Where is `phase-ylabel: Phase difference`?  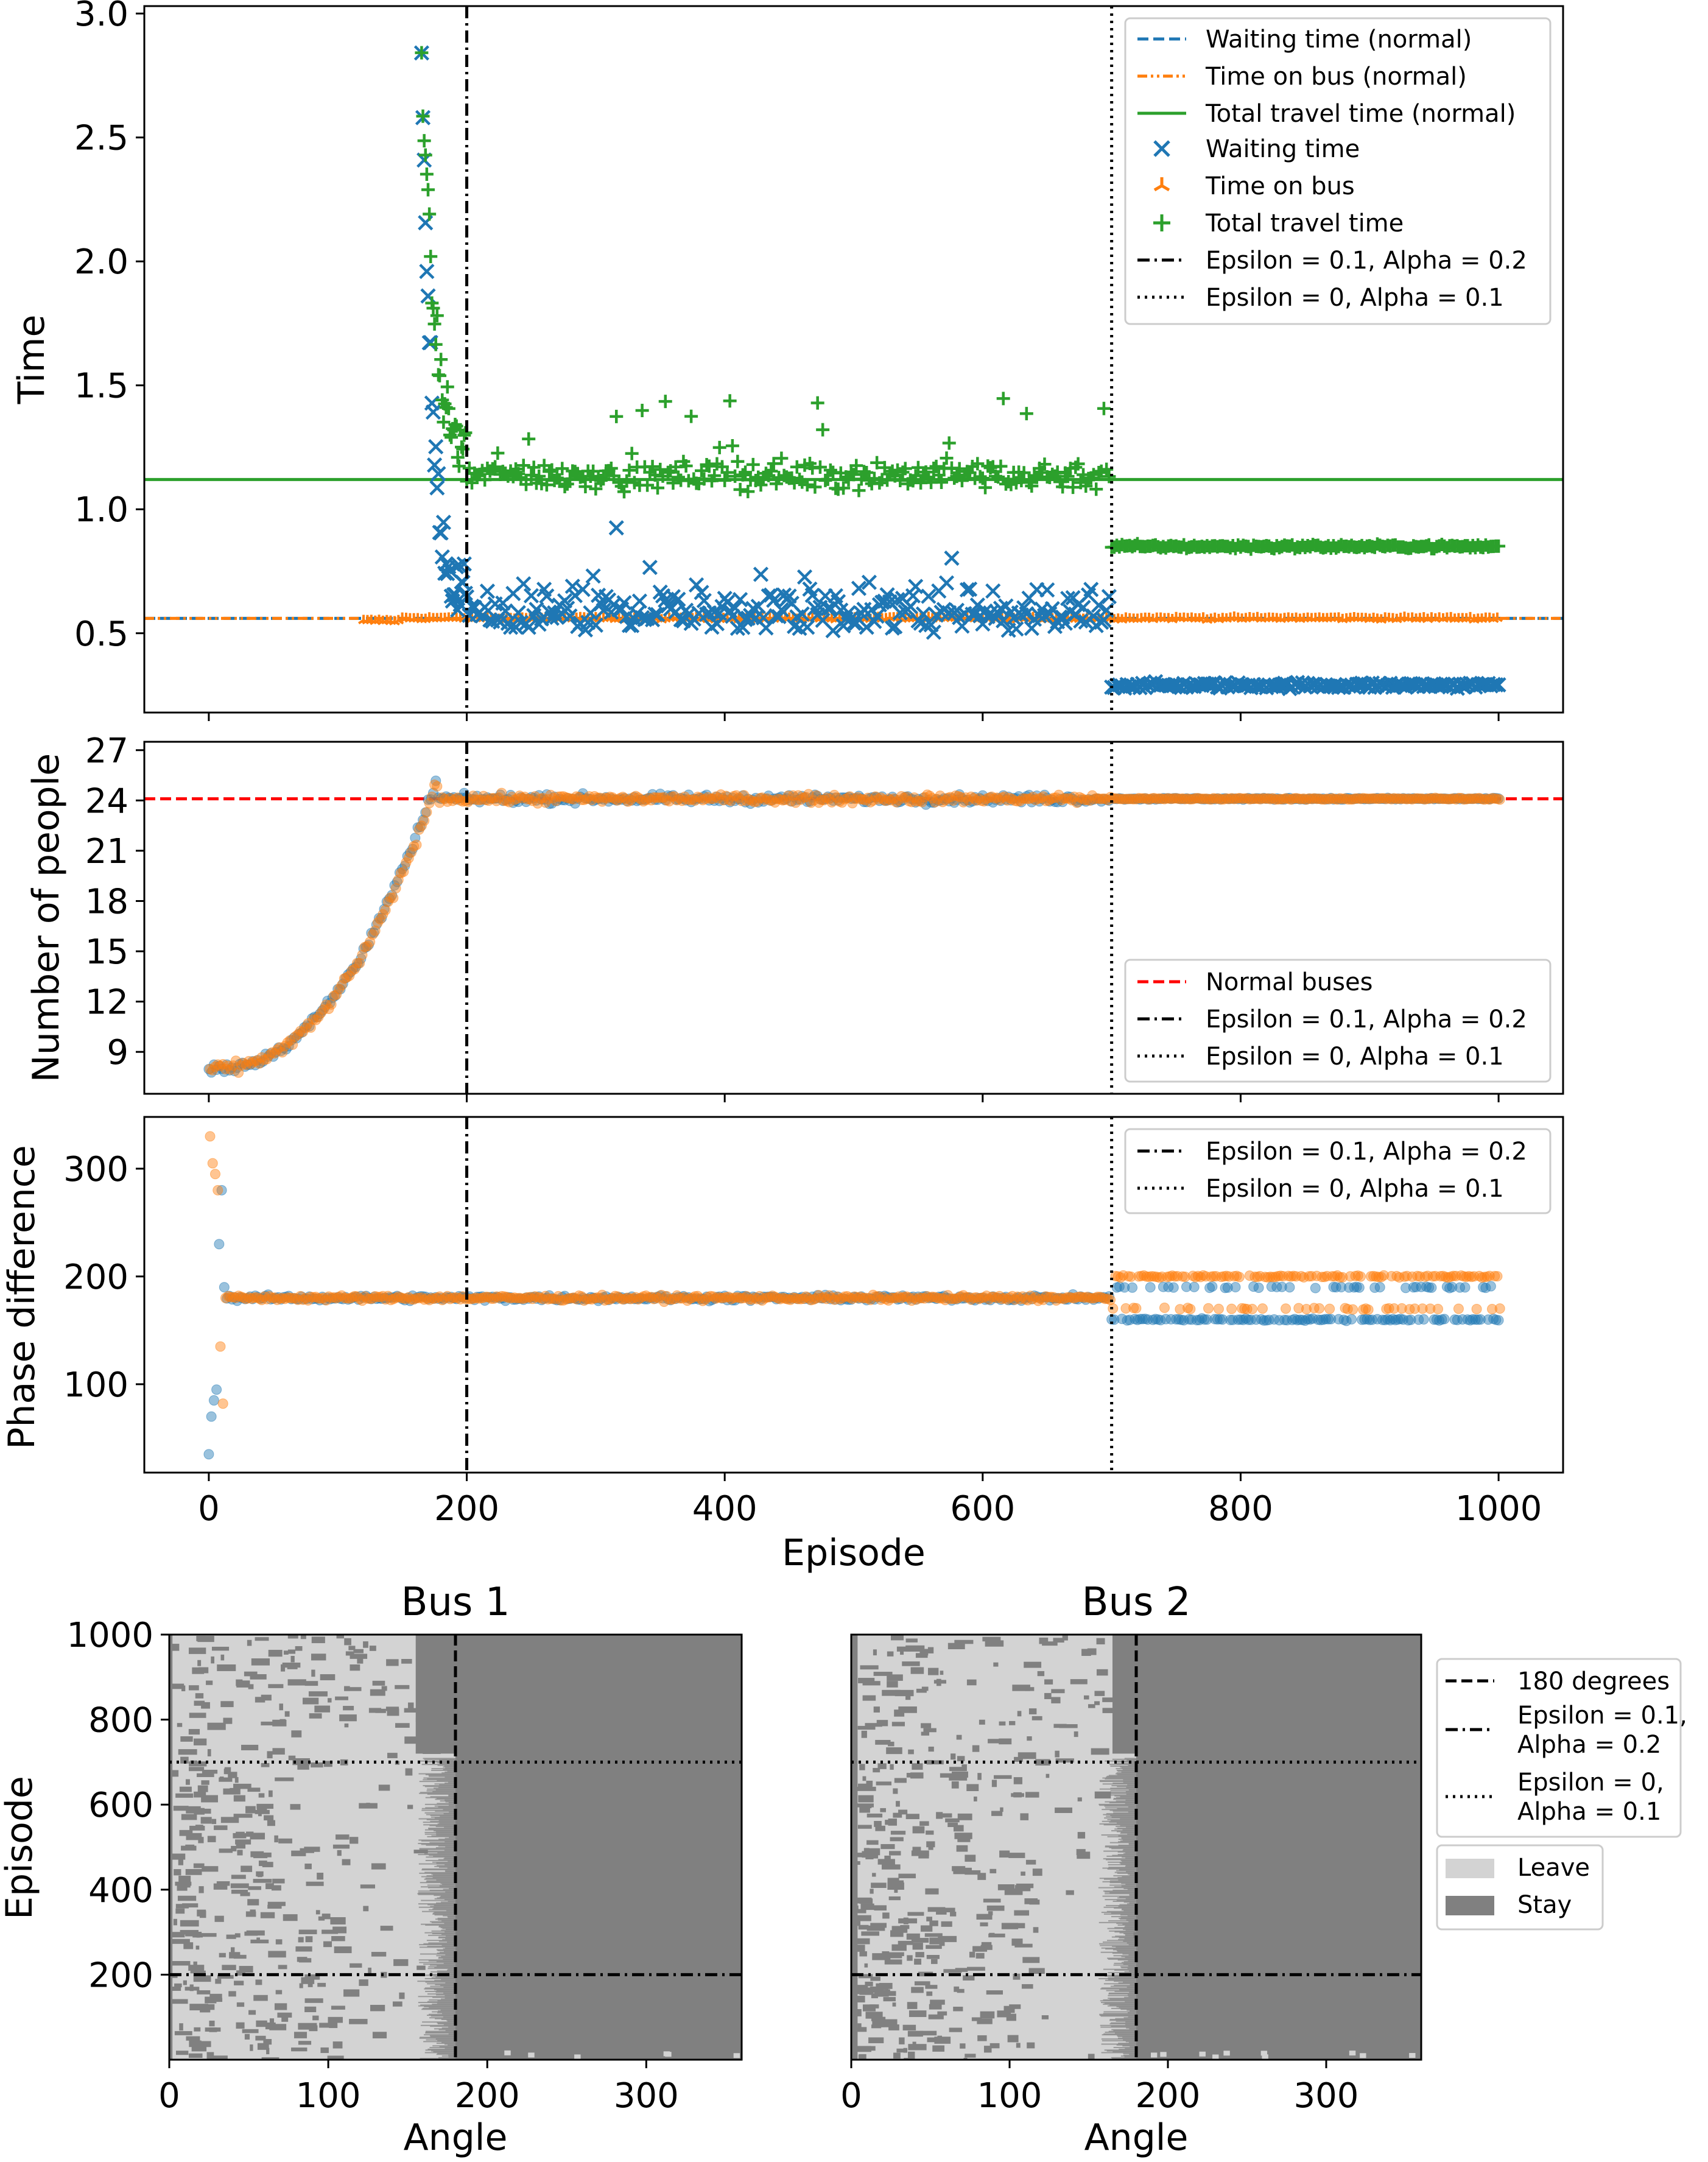
phase-ylabel: Phase difference is located at coordinates (22, 1297).